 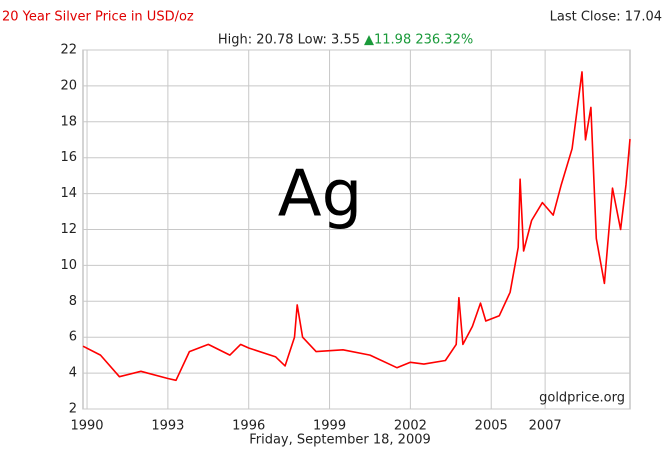 I want to click on y-tick-label: 18, so click(x=68, y=121).